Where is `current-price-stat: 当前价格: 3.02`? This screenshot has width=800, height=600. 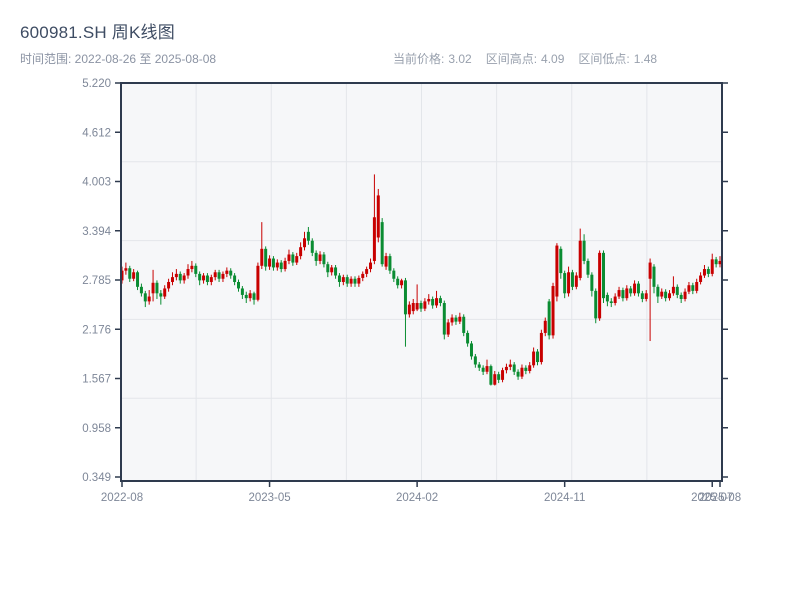
current-price-stat: 当前价格: 3.02 is located at coordinates (432, 58).